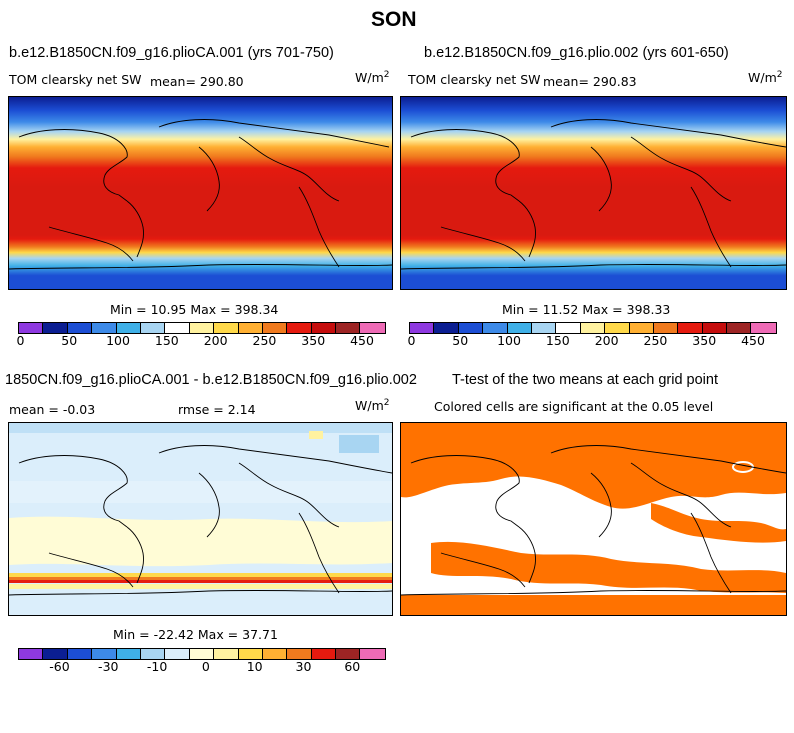  What do you see at coordinates (591, 341) in the screenshot?
I see `panel2-colorbar-ticks: 0 50 100 150 200 250 350 450` at bounding box center [591, 341].